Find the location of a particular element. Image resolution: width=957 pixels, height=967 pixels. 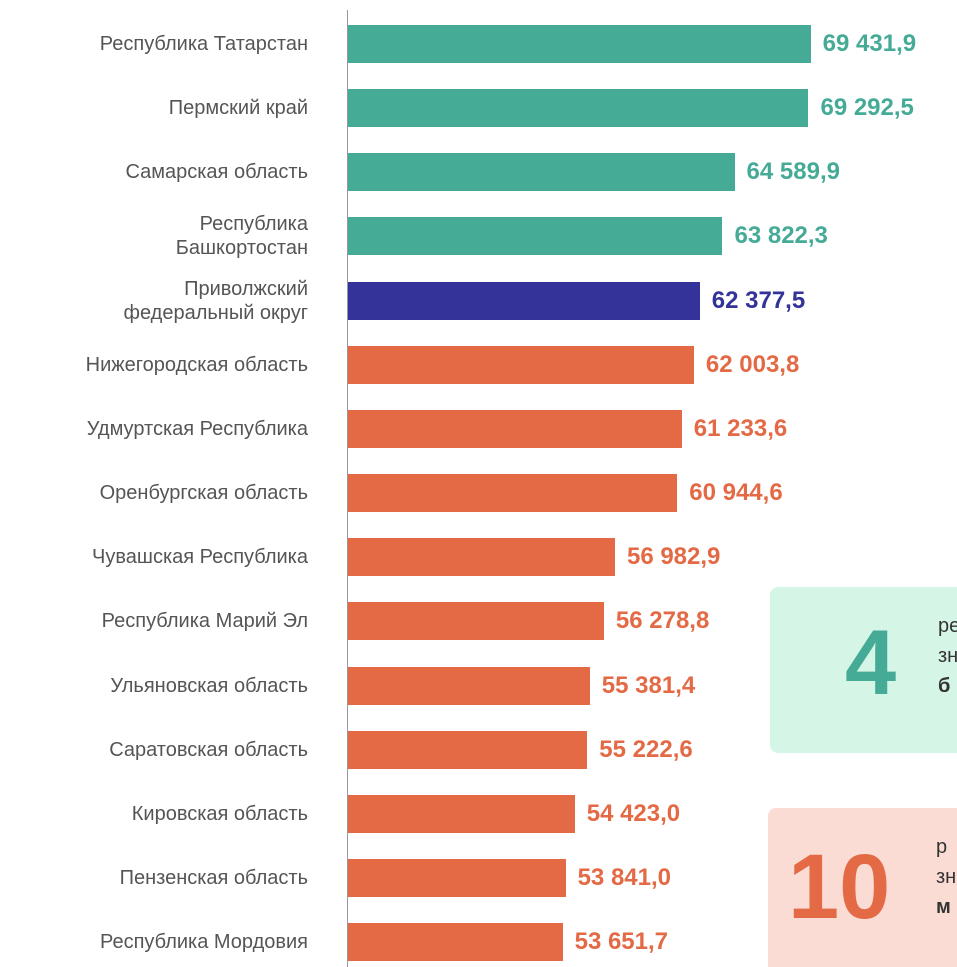

value-label: 69 431,9 is located at coordinates (869, 43).